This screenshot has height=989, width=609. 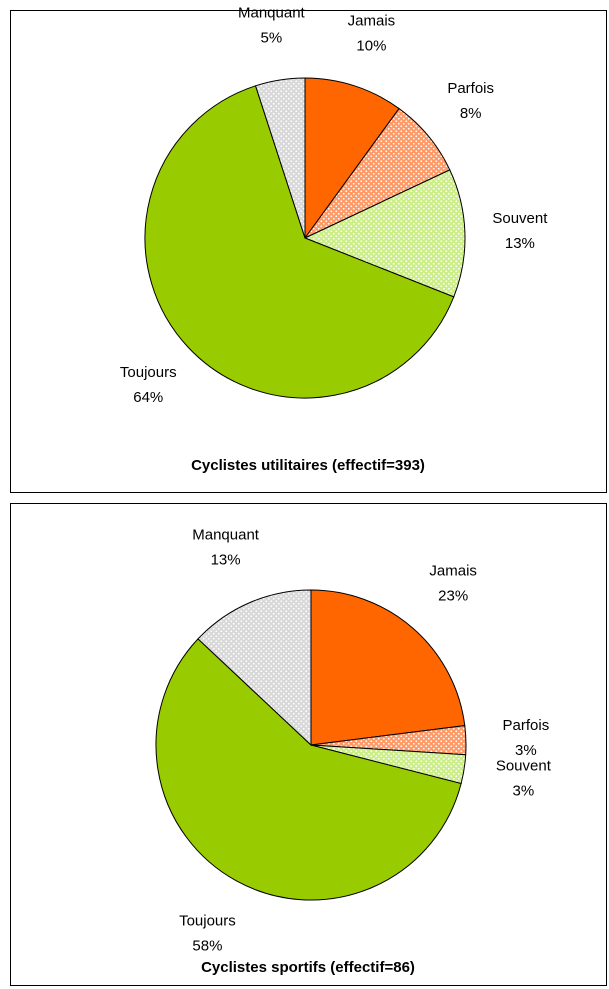 What do you see at coordinates (453, 596) in the screenshot?
I see `slice-value-label: 23%` at bounding box center [453, 596].